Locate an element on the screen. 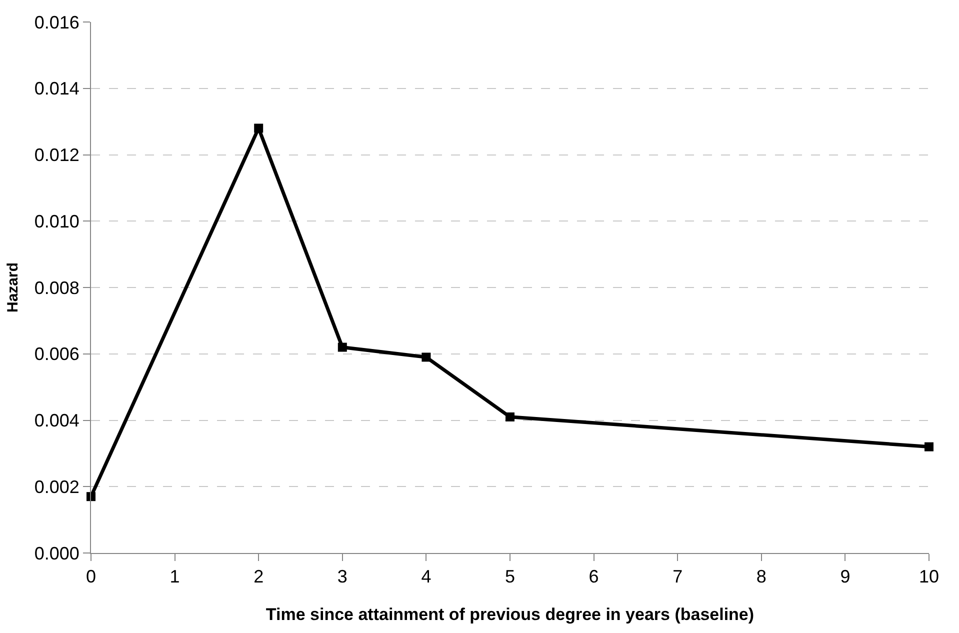  x-tick-label: 10 is located at coordinates (929, 576).